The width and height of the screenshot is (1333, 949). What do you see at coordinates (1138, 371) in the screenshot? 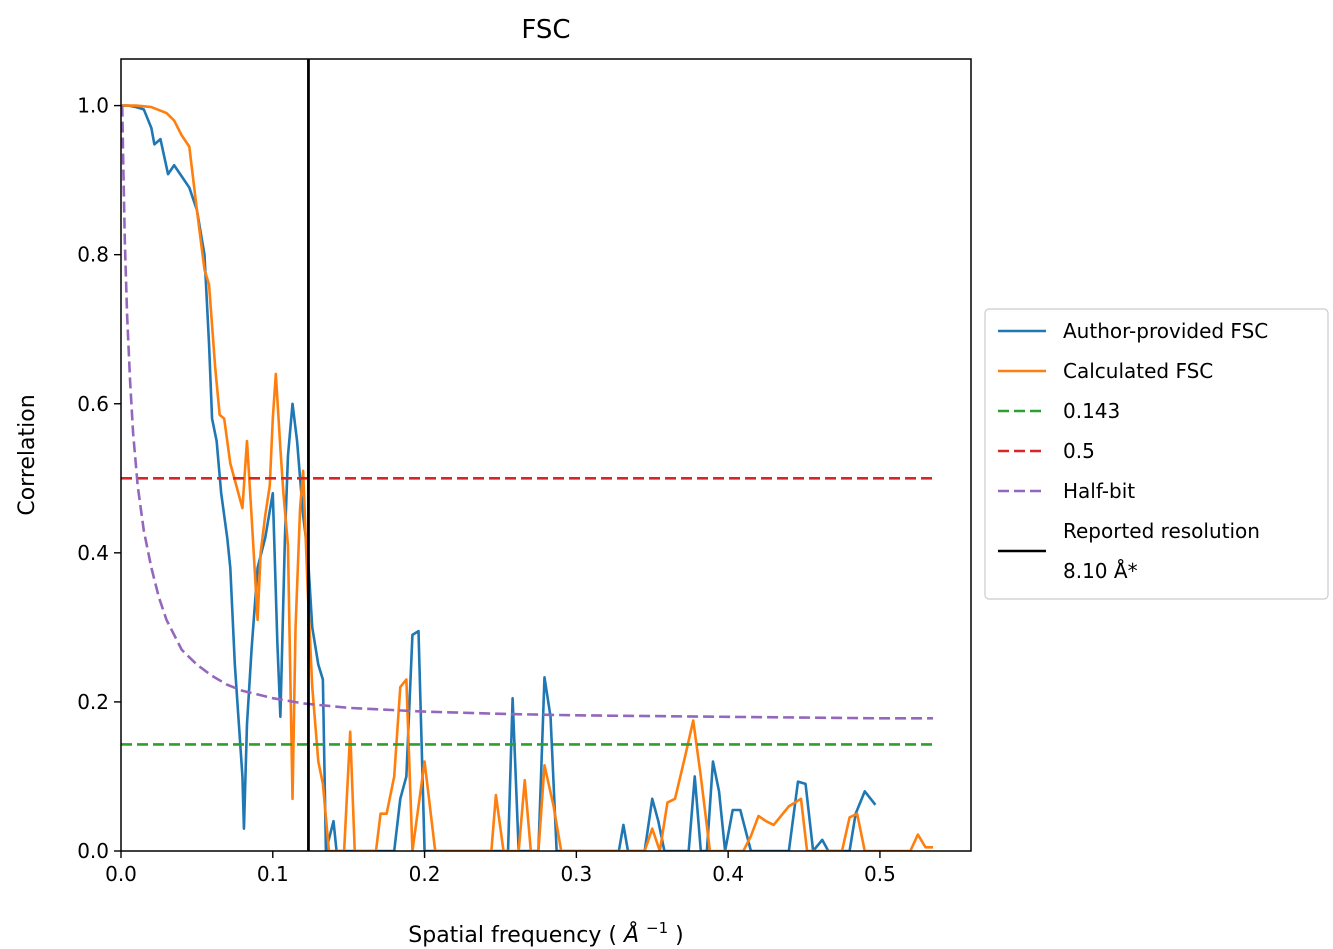
I see `legend-label: Calculated FSC` at bounding box center [1138, 371].